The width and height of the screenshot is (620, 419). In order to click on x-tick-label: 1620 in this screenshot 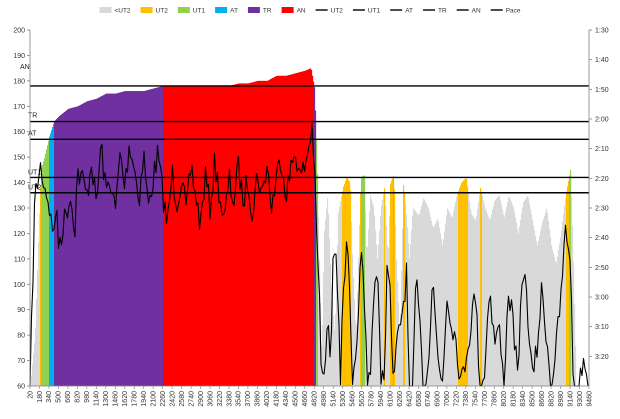, I will do `click(125, 399)`.